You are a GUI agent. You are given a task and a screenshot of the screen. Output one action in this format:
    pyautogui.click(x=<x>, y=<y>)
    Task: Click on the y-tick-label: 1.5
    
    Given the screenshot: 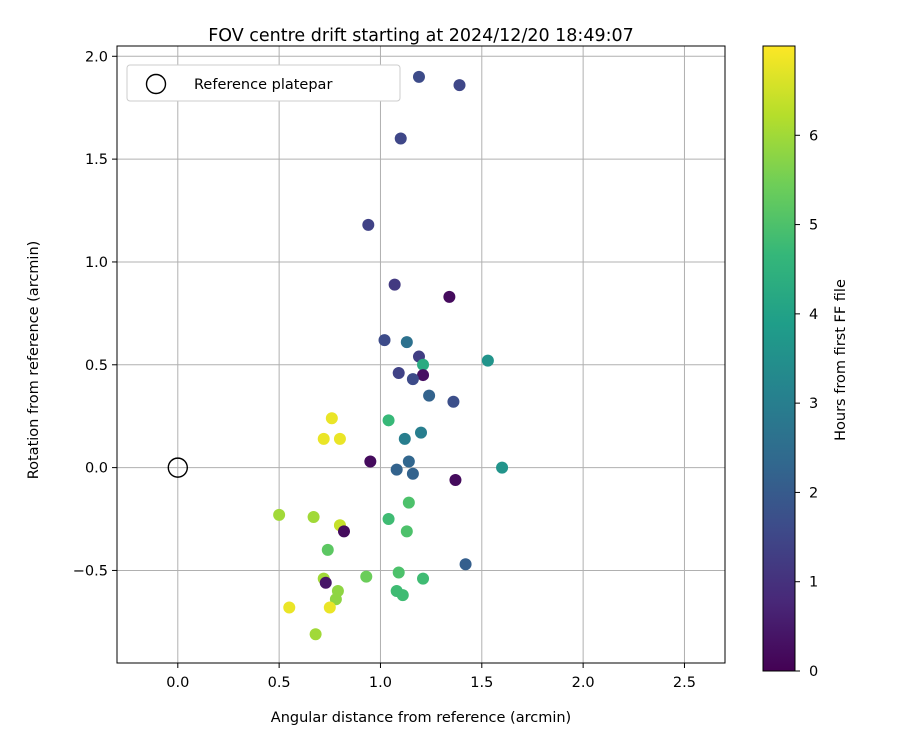 What is the action you would take?
    pyautogui.click(x=96, y=160)
    